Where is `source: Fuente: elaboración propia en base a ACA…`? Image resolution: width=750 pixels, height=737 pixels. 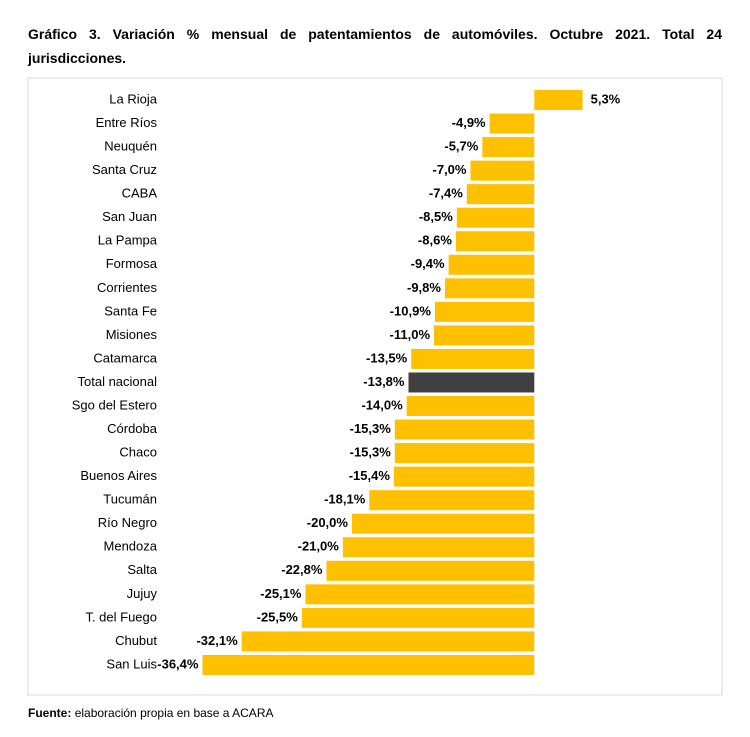
source: Fuente: elaboración propia en base a ACA… is located at coordinates (150, 713).